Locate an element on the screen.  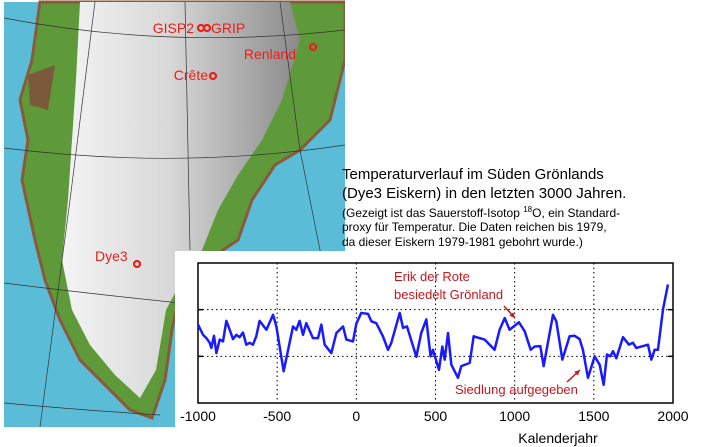
chart-title-line1: Temperaturverlauf im Süden Grönlands is located at coordinates (473, 174).